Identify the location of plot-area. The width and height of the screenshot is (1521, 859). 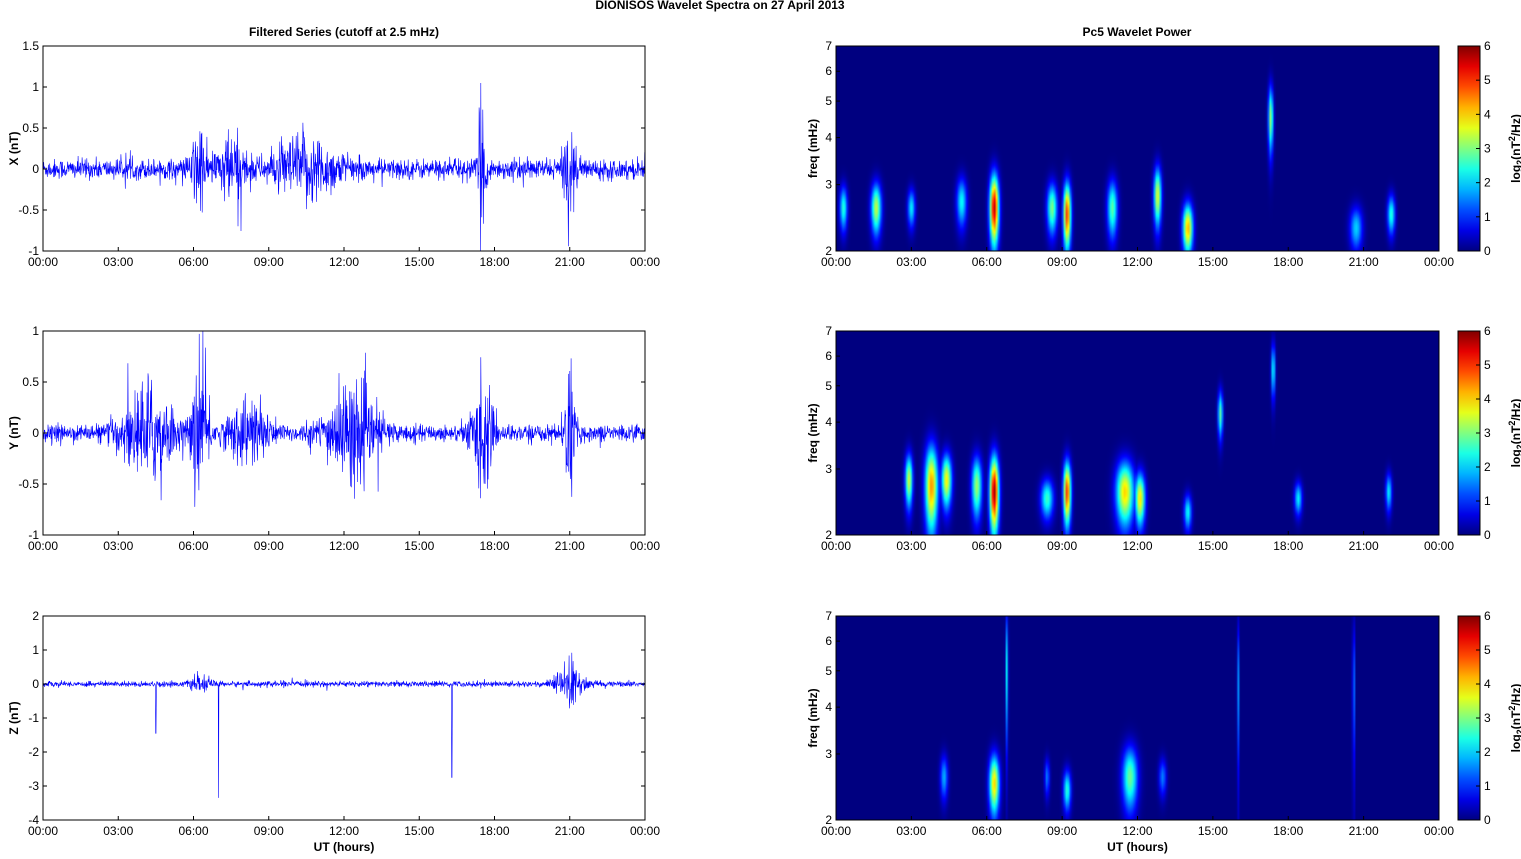
(344, 148).